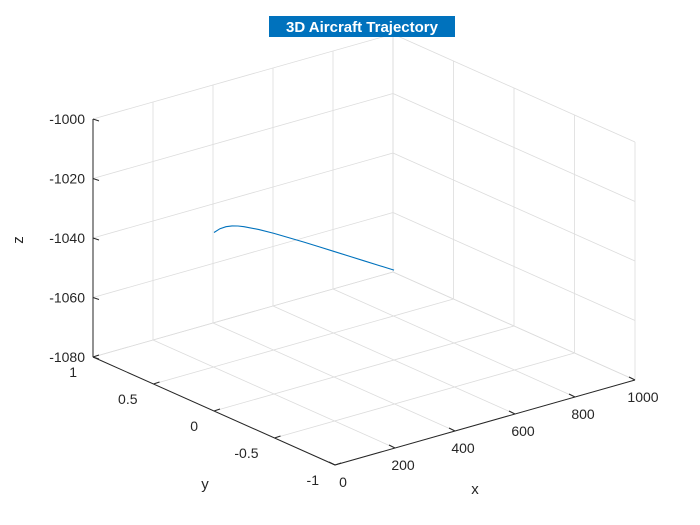  I want to click on chart-title: 3D Aircraft Trajectory, so click(362, 26).